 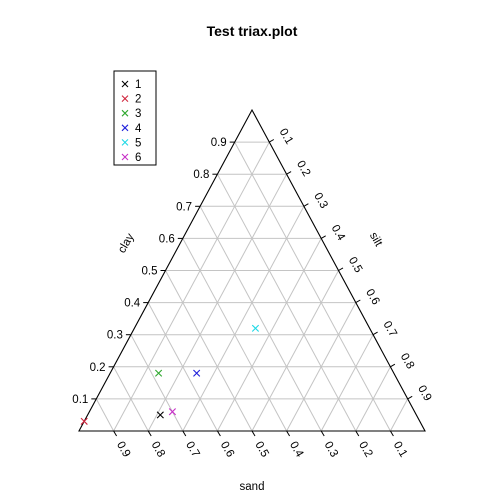 What do you see at coordinates (158, 450) in the screenshot?
I see `sand-tick-label: 0.8` at bounding box center [158, 450].